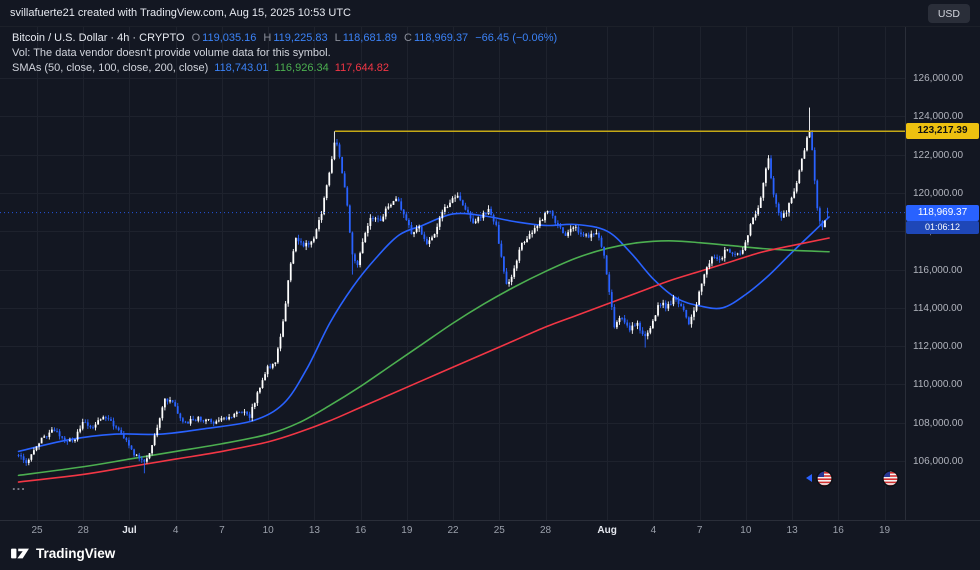 This screenshot has width=980, height=570. What do you see at coordinates (362, 68) in the screenshot?
I see `sma200-value: 117,644.82` at bounding box center [362, 68].